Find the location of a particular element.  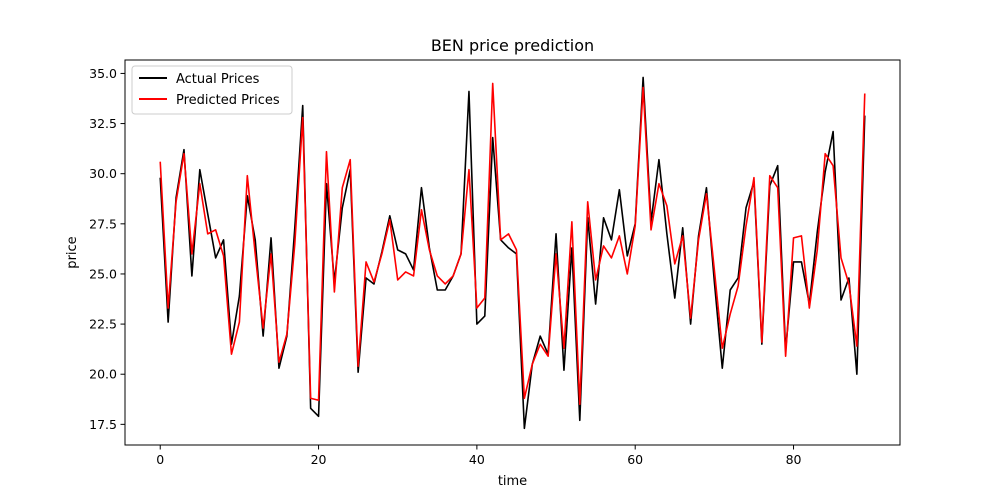

y-tick-label: 27.5 is located at coordinates (103, 223).